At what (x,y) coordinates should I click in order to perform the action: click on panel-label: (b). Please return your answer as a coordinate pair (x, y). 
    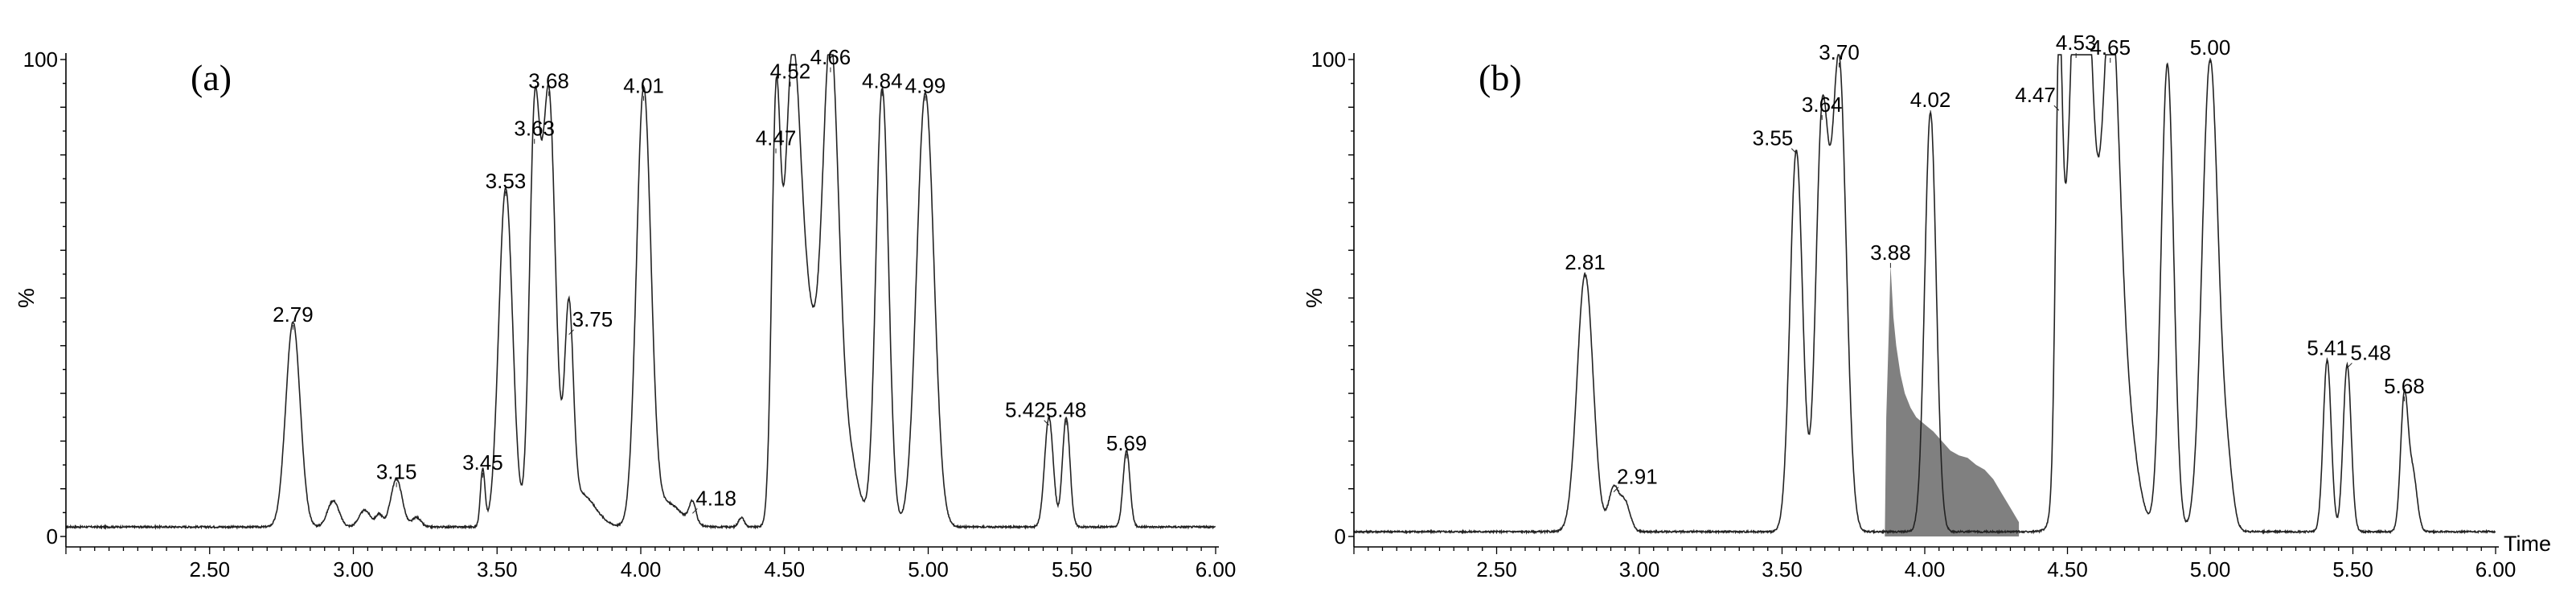
    Looking at the image, I should click on (1500, 77).